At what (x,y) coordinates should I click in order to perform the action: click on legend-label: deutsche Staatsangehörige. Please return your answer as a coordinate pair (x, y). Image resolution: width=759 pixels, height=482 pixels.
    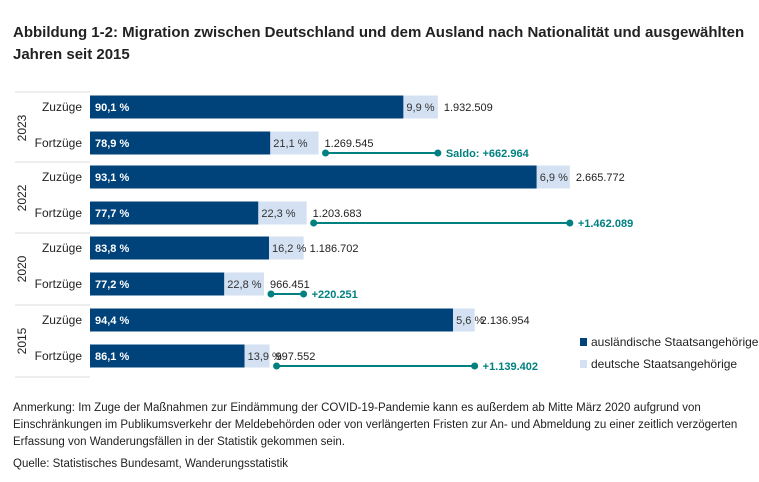
    Looking at the image, I should click on (664, 364).